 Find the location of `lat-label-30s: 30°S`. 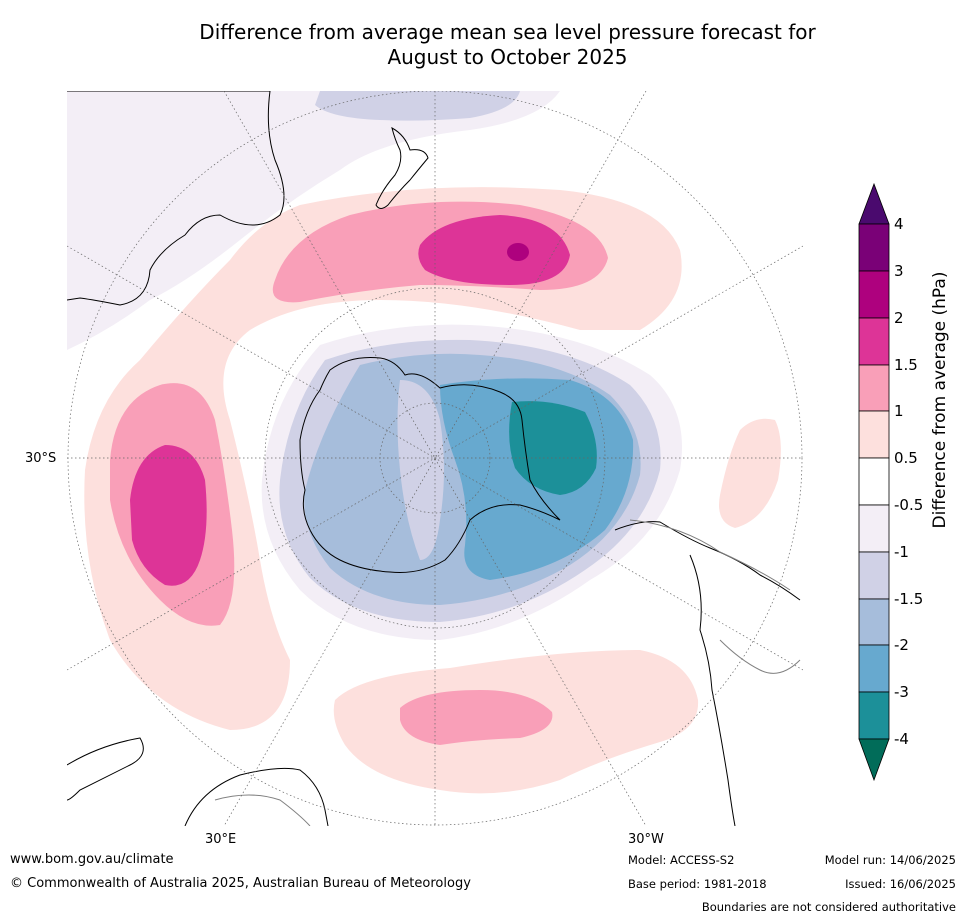

lat-label-30s: 30°S is located at coordinates (41, 458).